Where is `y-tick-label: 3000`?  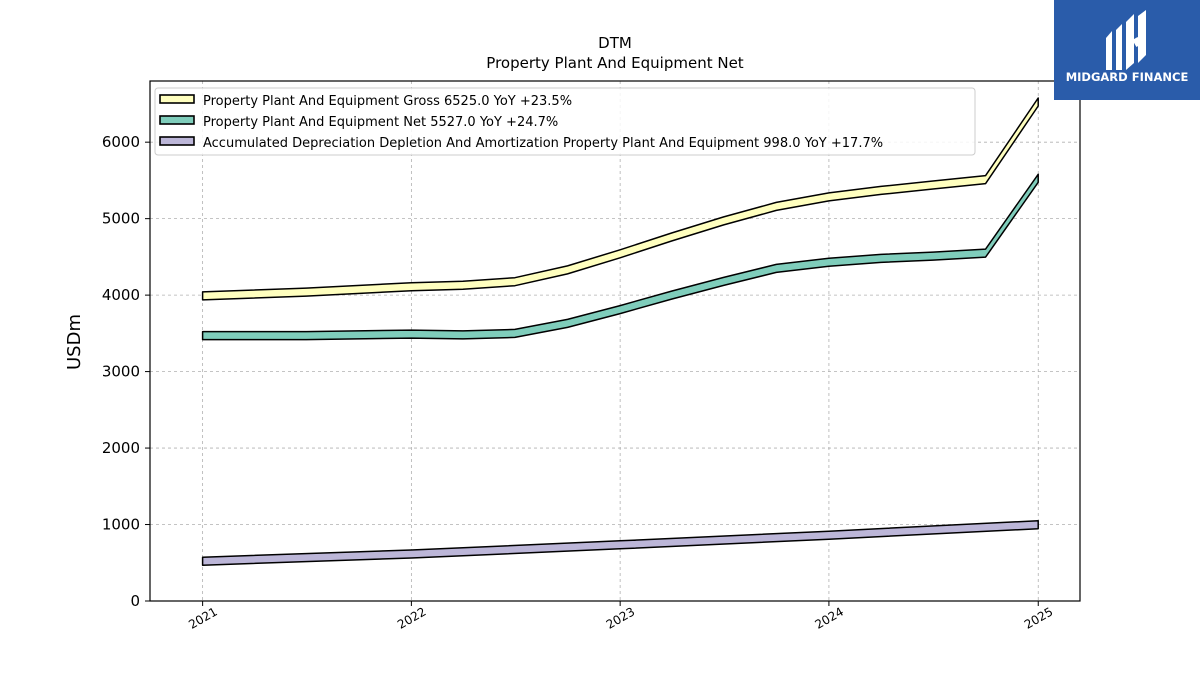
y-tick-label: 3000 is located at coordinates (121, 372).